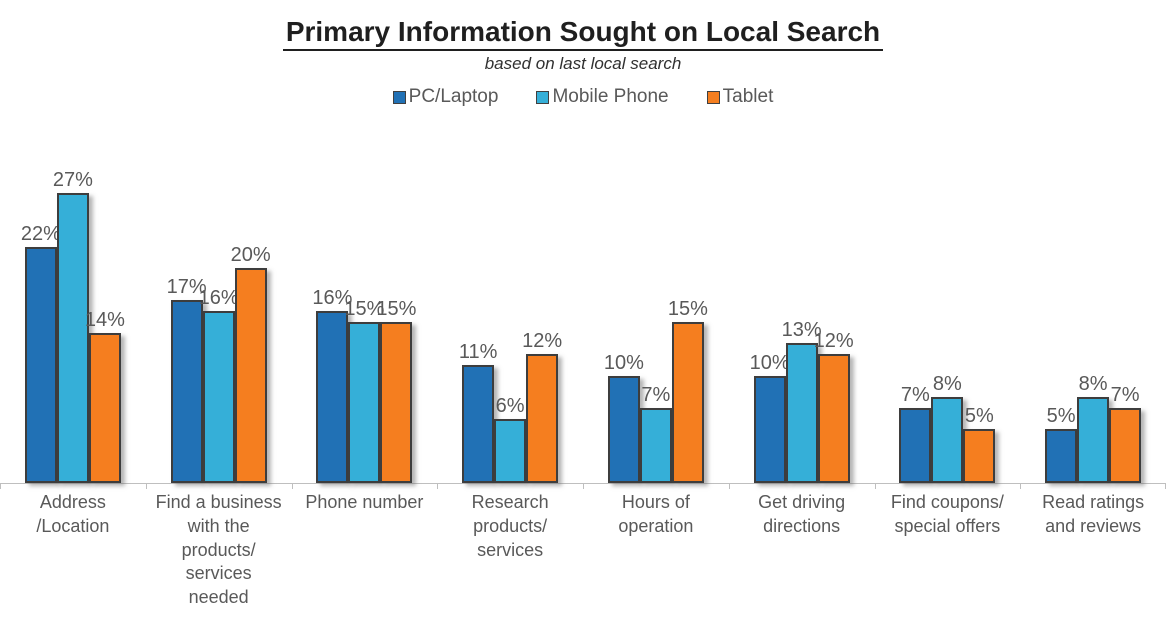 This screenshot has width=1166, height=627. I want to click on bar-group-research: 11% 6% 12%, so click(510, 407).